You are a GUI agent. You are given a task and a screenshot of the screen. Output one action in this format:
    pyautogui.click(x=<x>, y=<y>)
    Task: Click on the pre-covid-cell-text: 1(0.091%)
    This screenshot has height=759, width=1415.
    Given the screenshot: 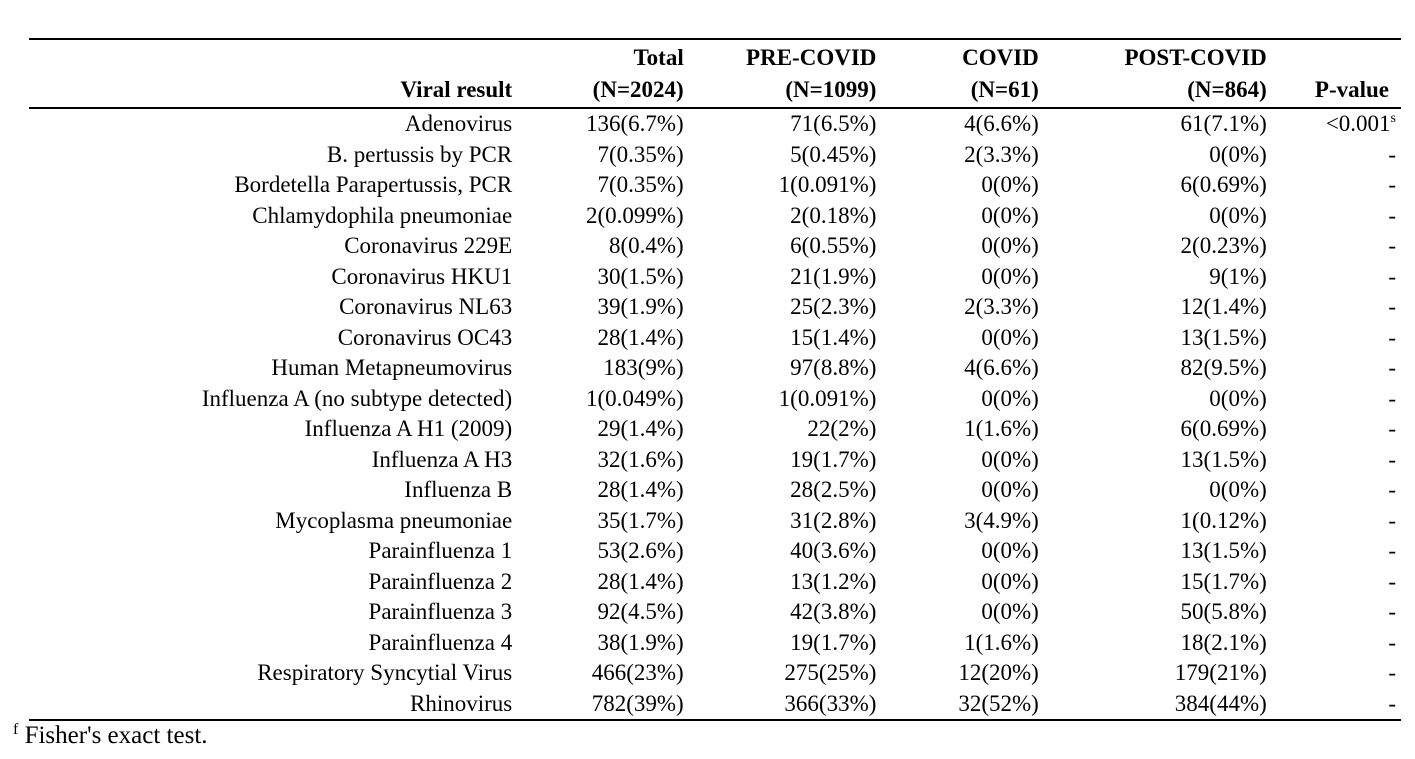 What is the action you would take?
    pyautogui.click(x=827, y=398)
    